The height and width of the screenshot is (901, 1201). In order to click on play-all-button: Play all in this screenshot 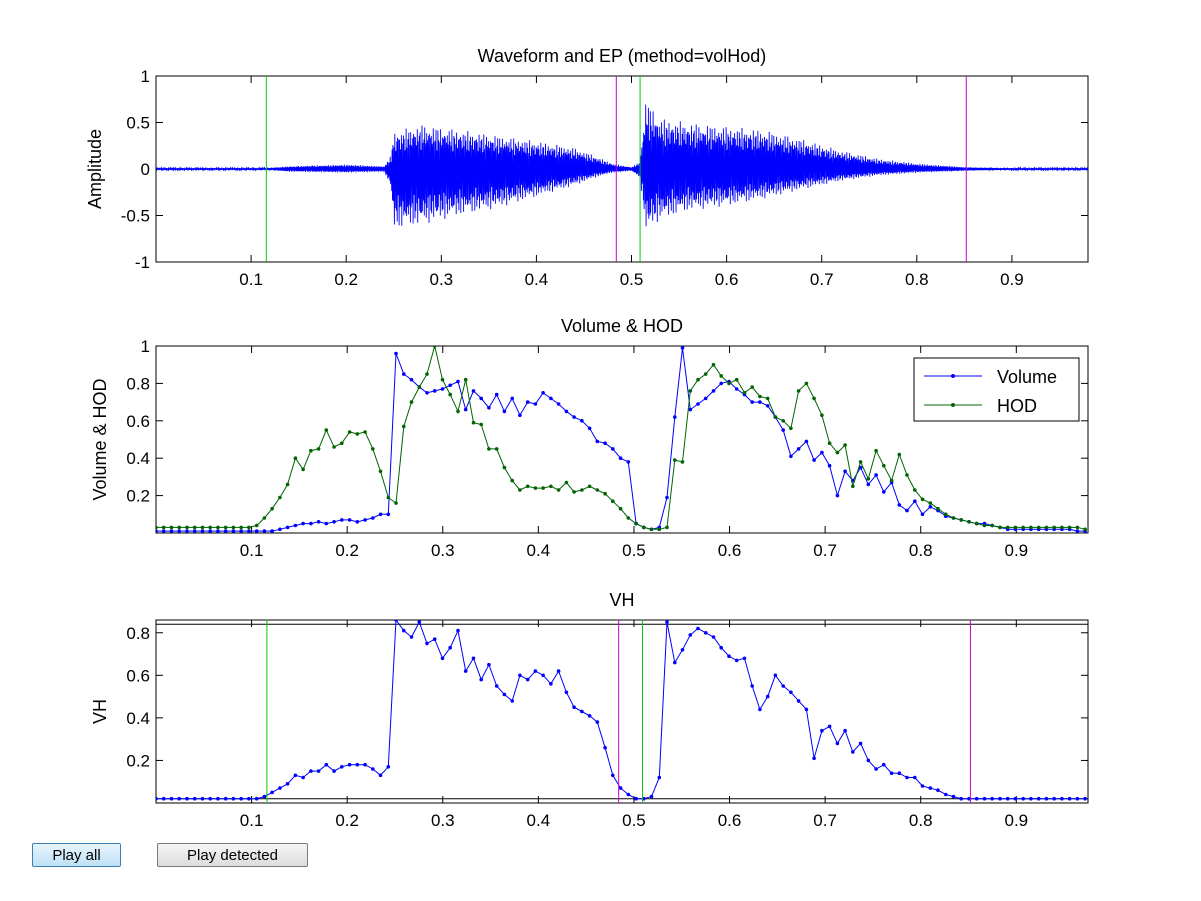, I will do `click(76, 855)`.